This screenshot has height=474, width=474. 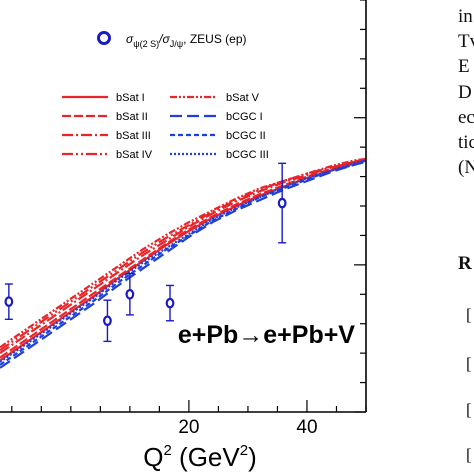 I want to click on reaction-annotation: e+Pb→e+Pb+V, so click(x=266, y=335).